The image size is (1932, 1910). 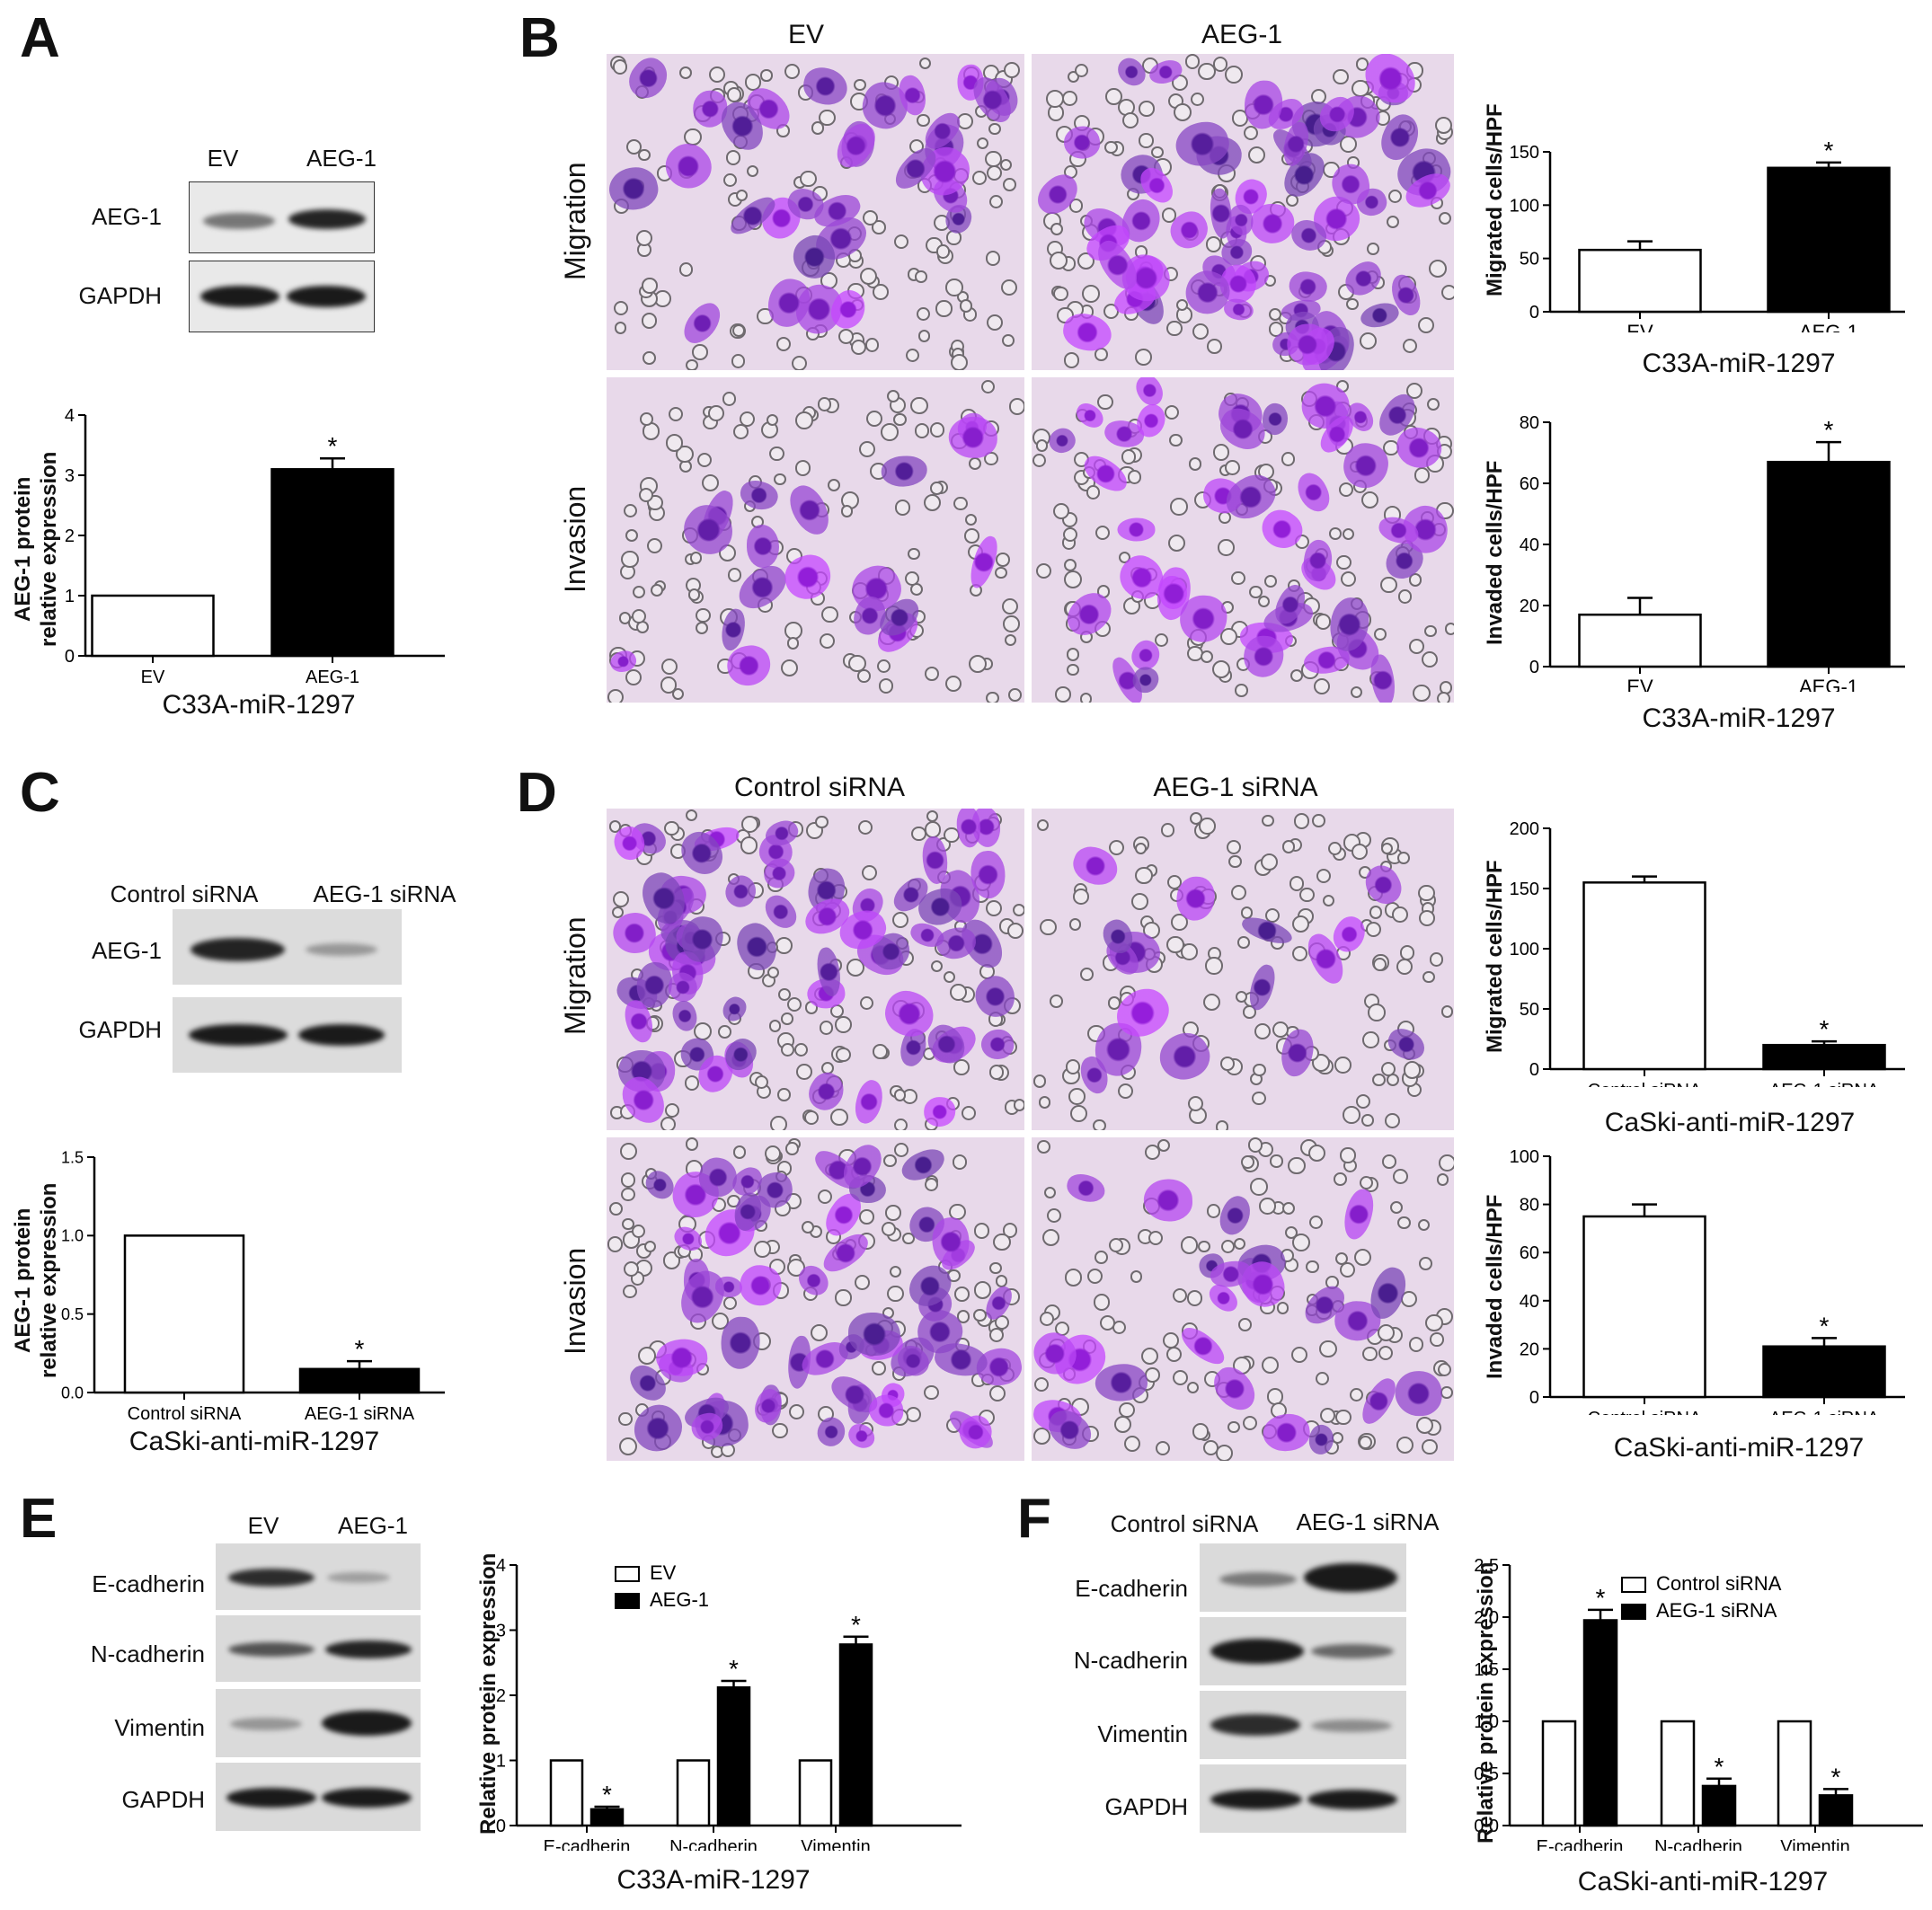 What do you see at coordinates (835, 1844) in the screenshot?
I see `chart-e-x-tick-label: Vimentin` at bounding box center [835, 1844].